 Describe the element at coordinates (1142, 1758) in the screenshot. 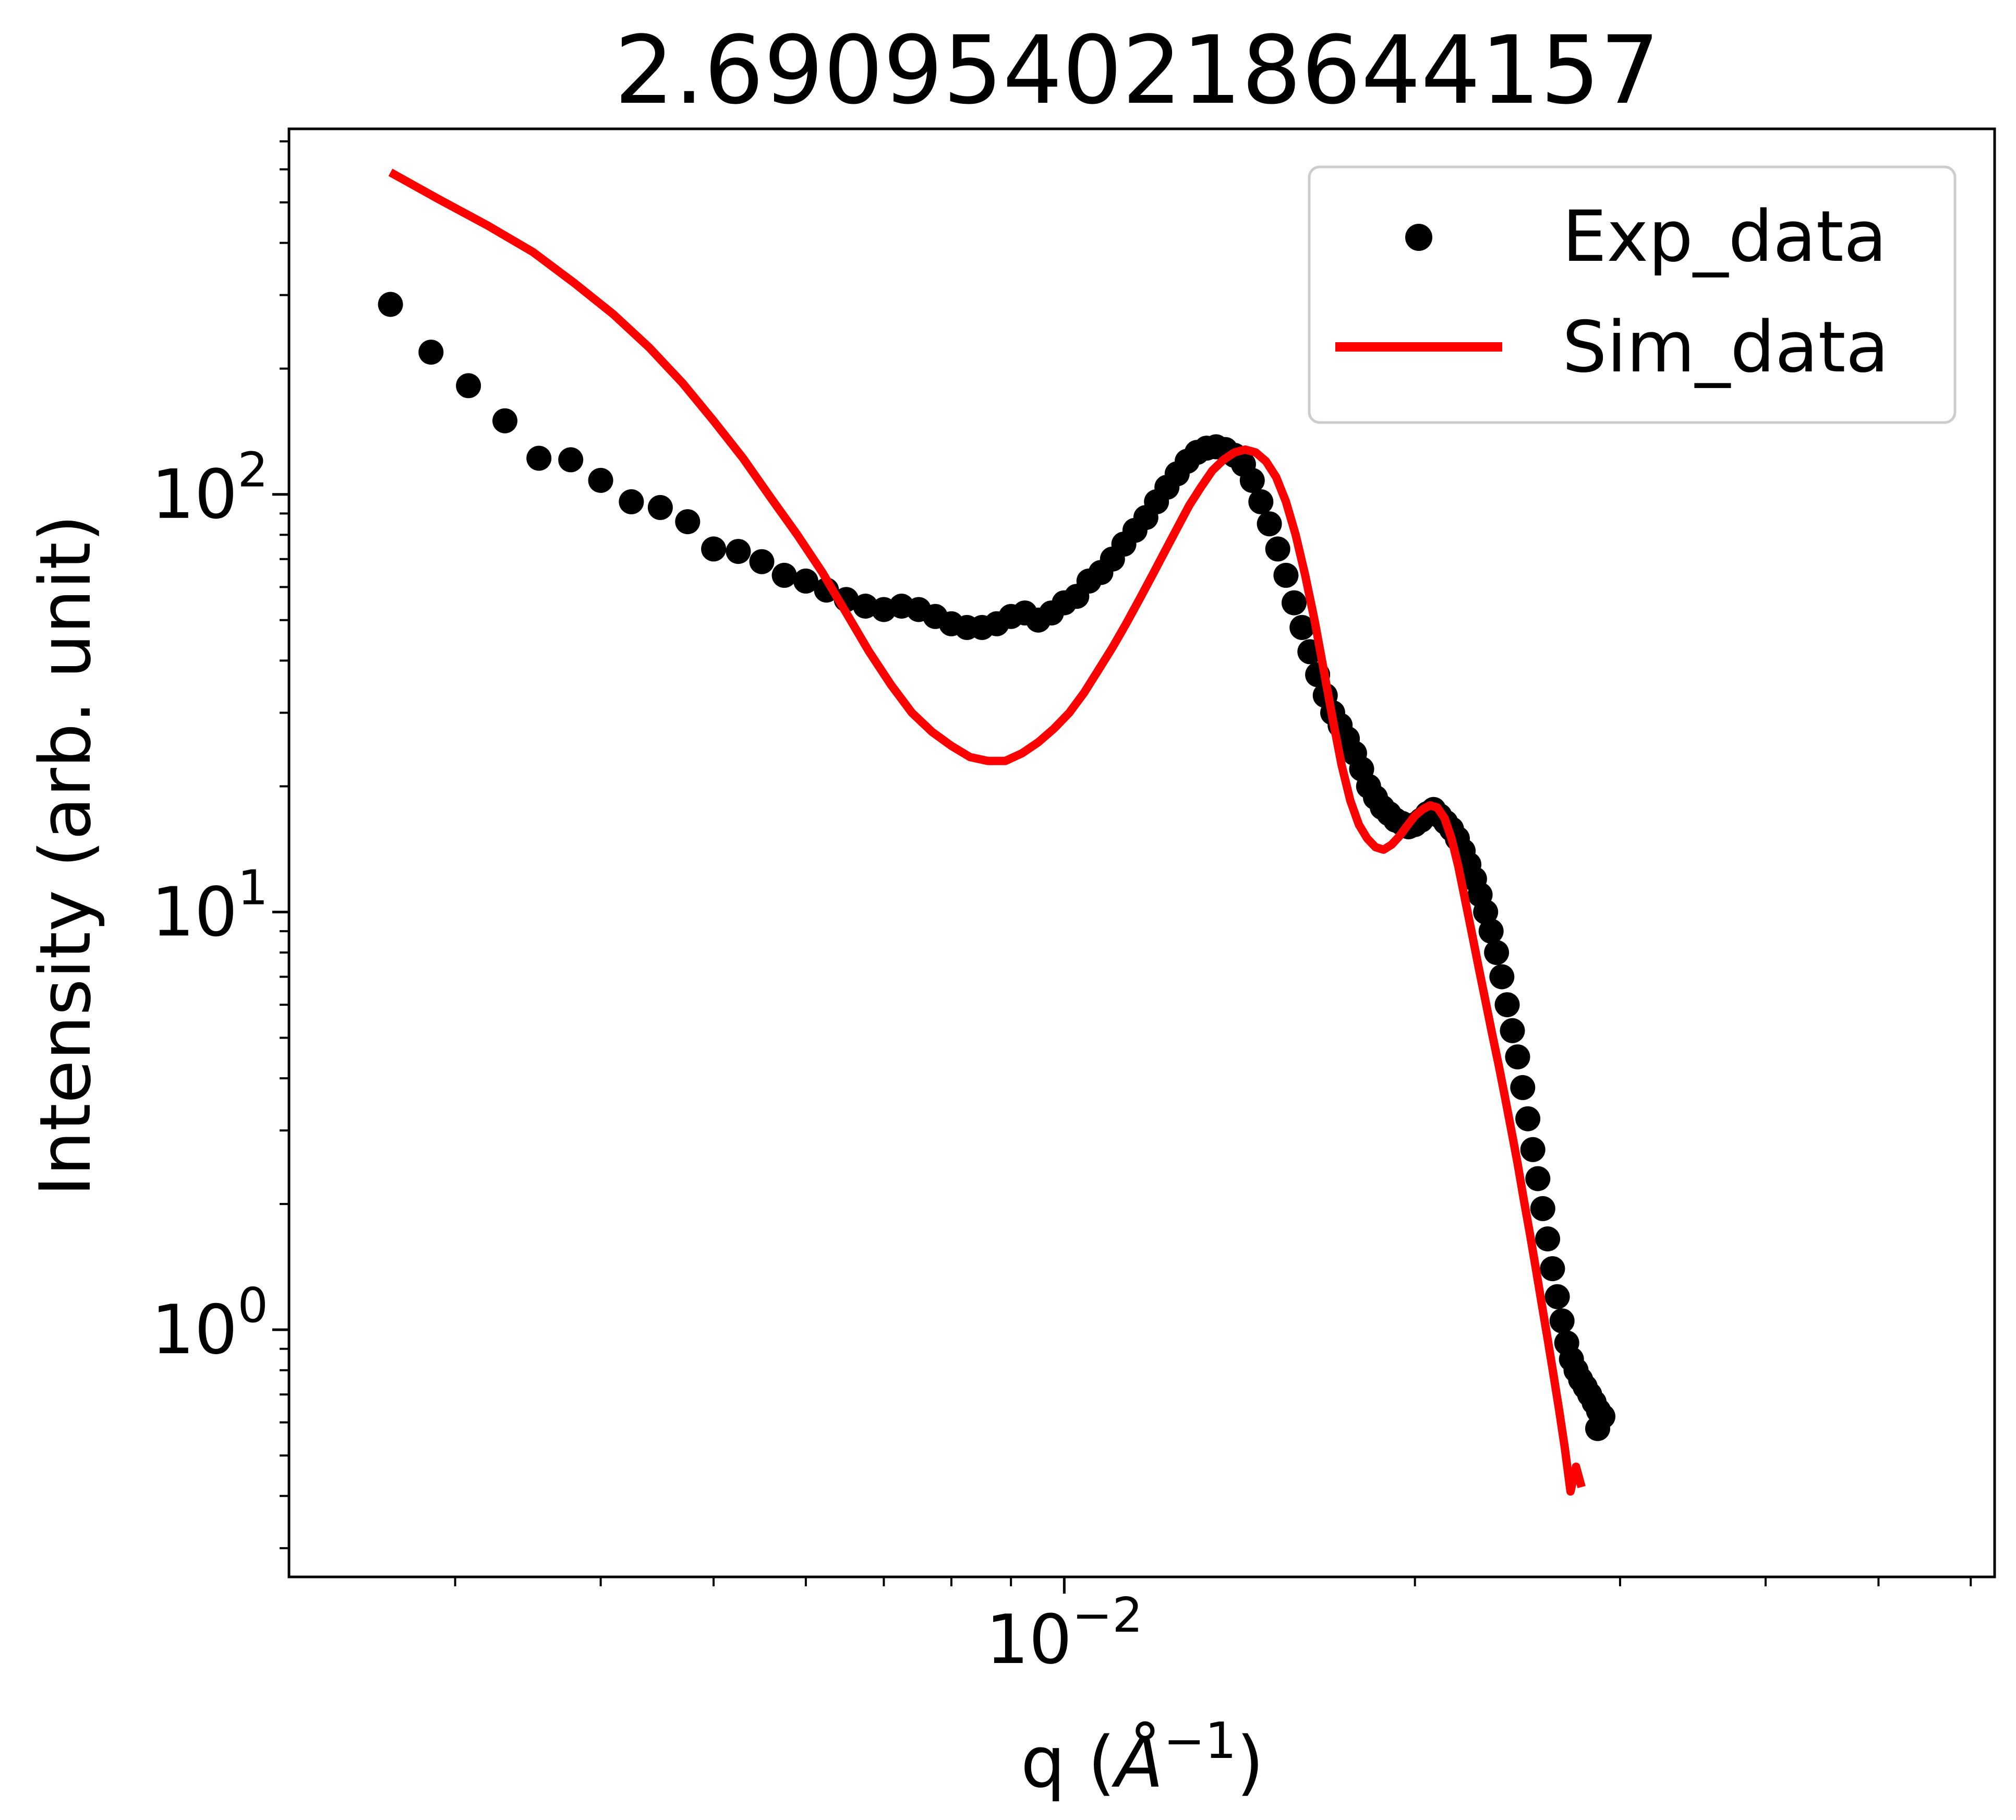

I see `x-axis-label: q (Å−1)` at that location.